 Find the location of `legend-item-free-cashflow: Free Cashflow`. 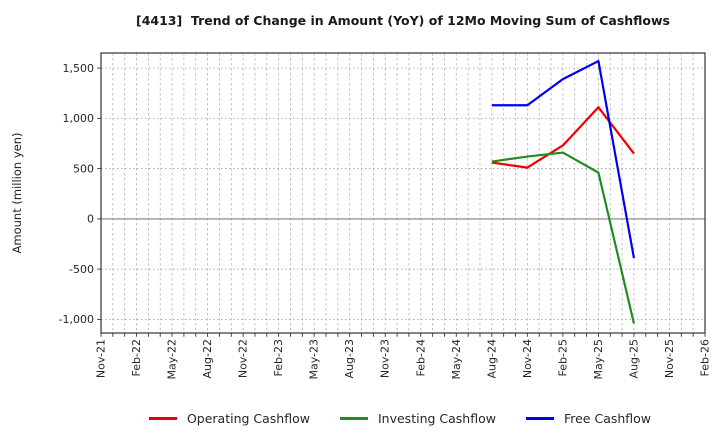

legend-item-free-cashflow: Free Cashflow is located at coordinates (588, 418).